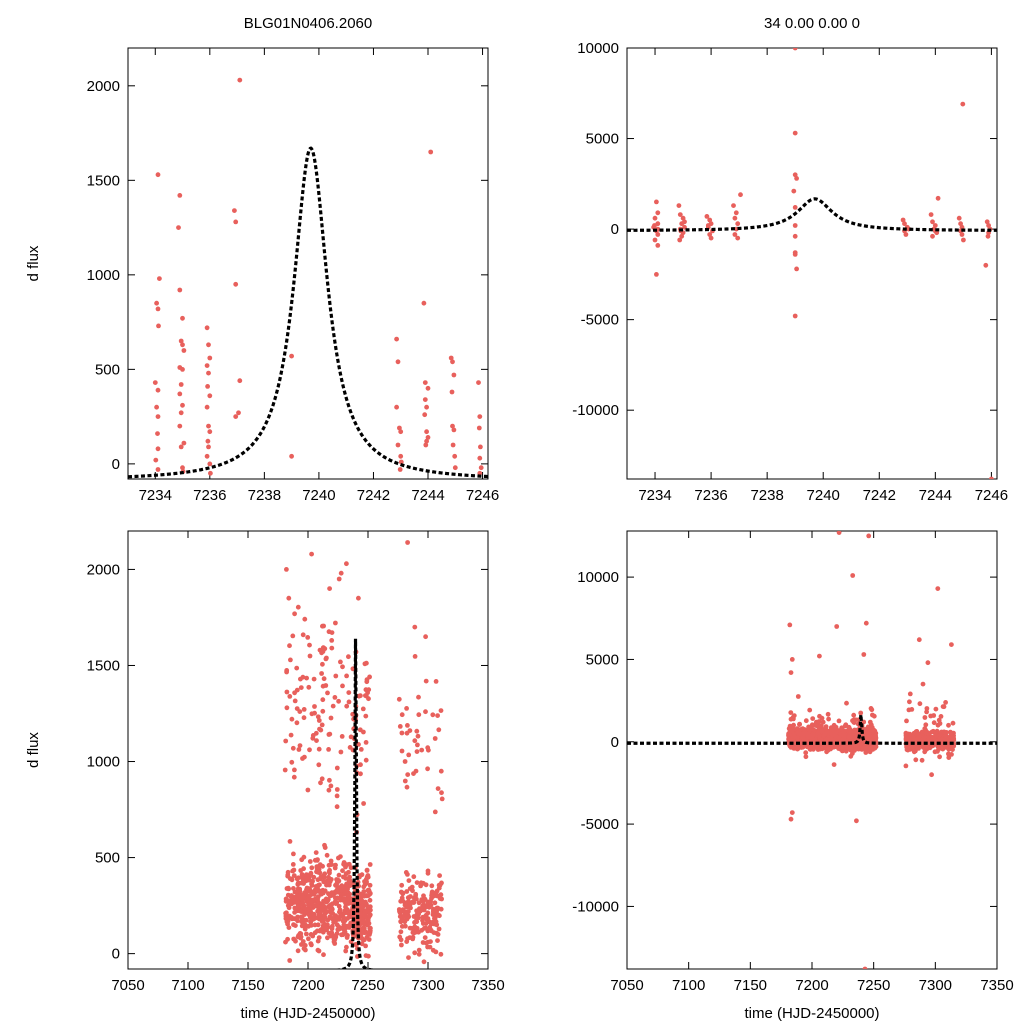  Describe the element at coordinates (935, 495) in the screenshot. I see `x-tick-label: 7244` at that location.